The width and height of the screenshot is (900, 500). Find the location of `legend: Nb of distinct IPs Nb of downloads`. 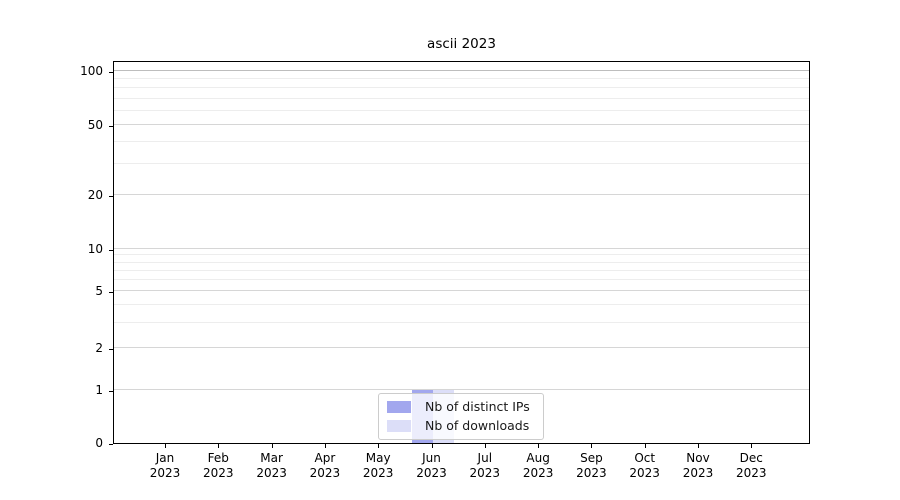

legend: Nb of distinct IPs Nb of downloads is located at coordinates (461, 416).